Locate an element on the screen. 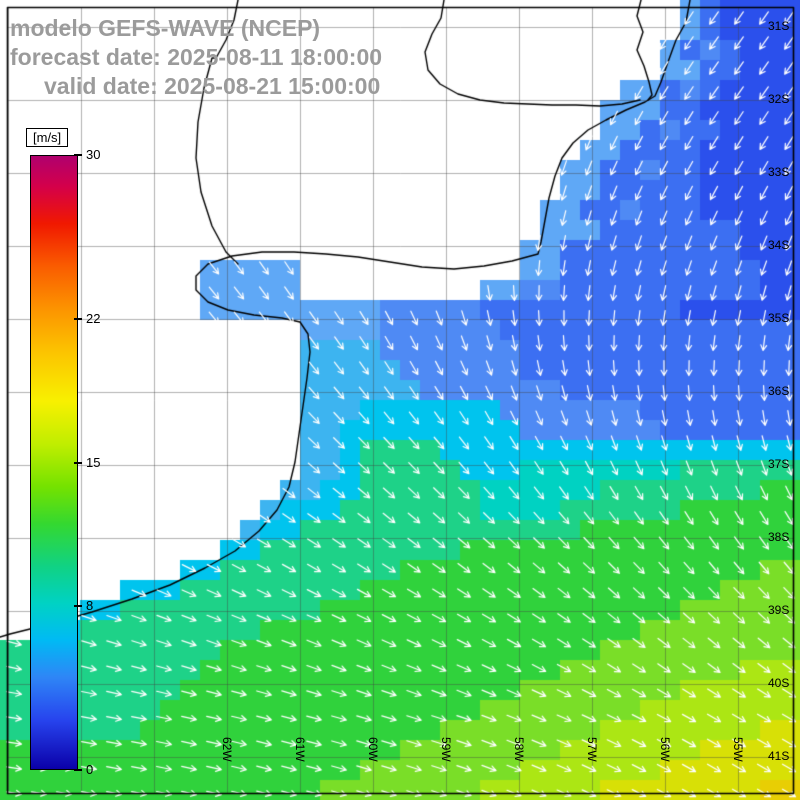 Image resolution: width=800 pixels, height=800 pixels. valid-date: valid date: 2025-08-21 15:00:00 is located at coordinates (212, 86).